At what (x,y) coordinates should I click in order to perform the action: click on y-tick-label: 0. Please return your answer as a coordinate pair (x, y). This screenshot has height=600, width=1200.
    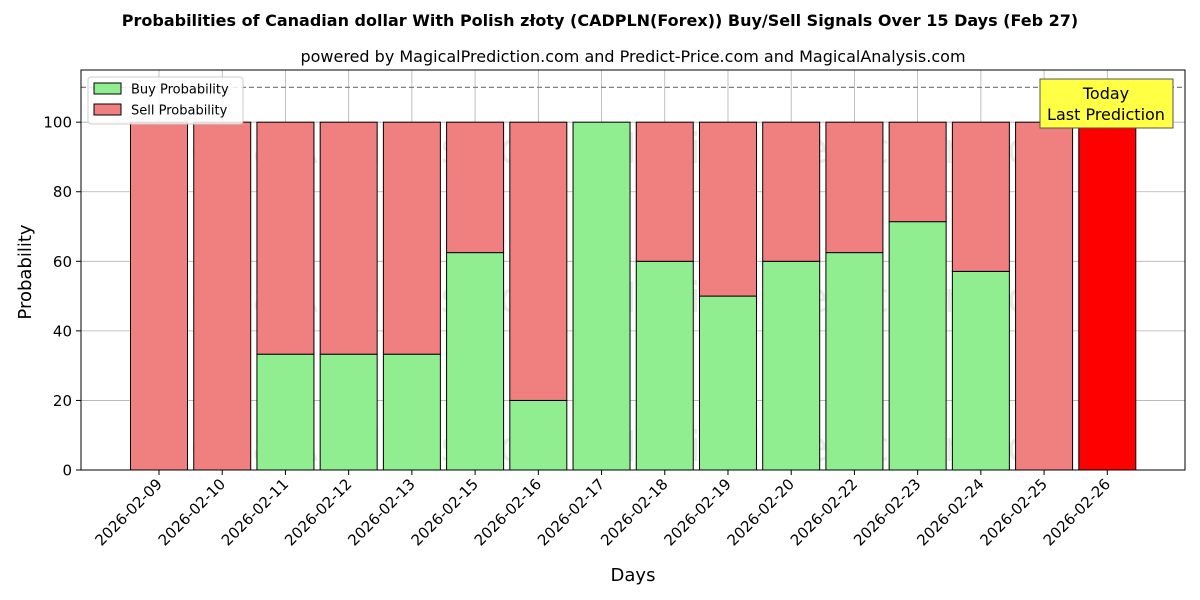
    Looking at the image, I should click on (67, 471).